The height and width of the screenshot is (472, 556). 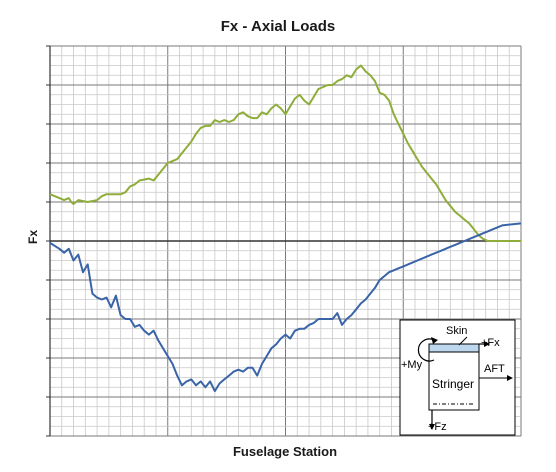 What do you see at coordinates (510, 378) in the screenshot?
I see `aft-arrowhead` at bounding box center [510, 378].